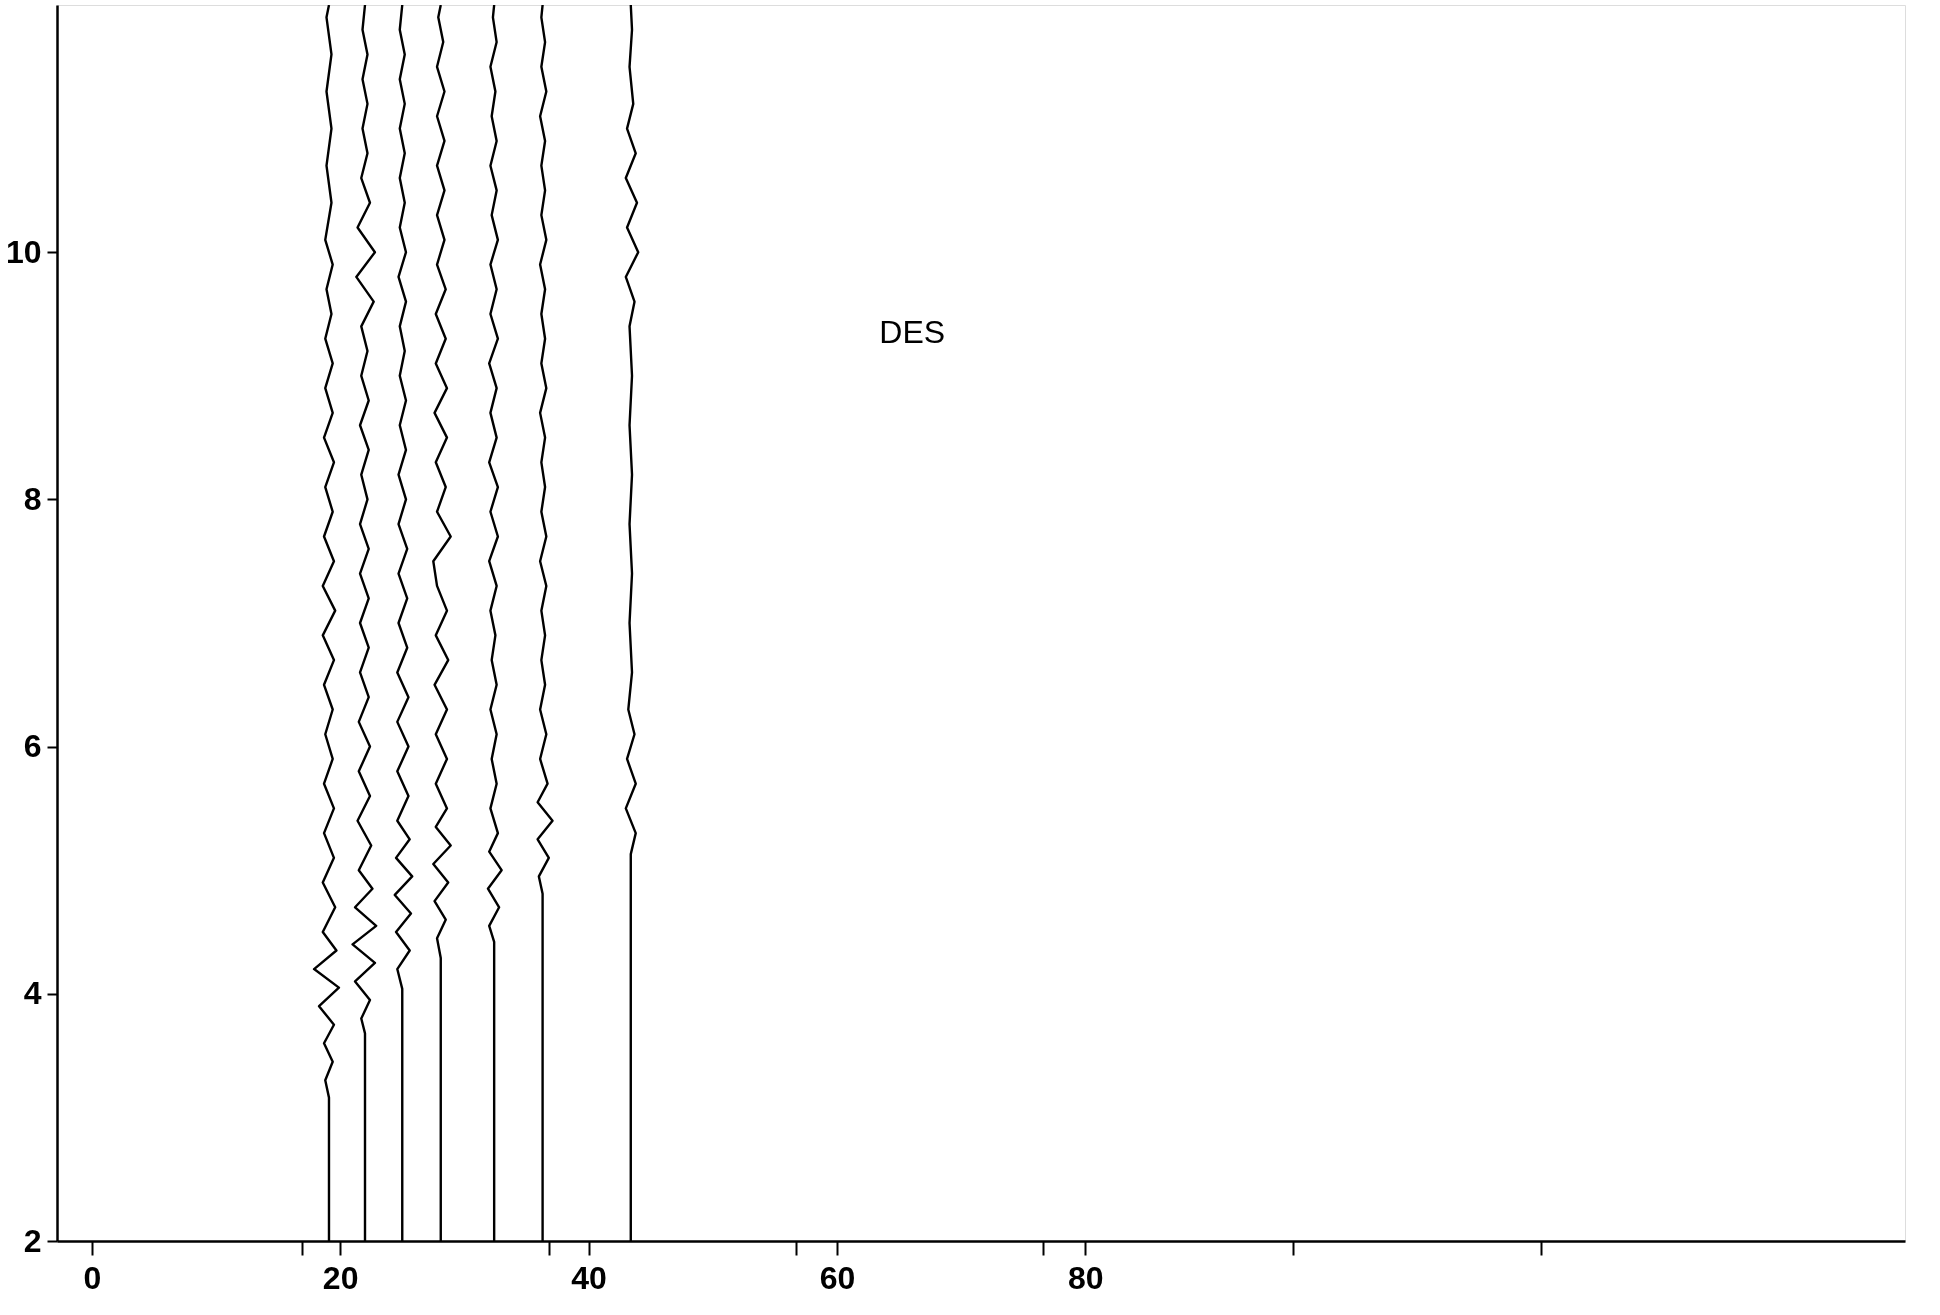 Image resolution: width=1940 pixels, height=1315 pixels. What do you see at coordinates (32, 1240) in the screenshot?
I see `y-tick-label: 2` at bounding box center [32, 1240].